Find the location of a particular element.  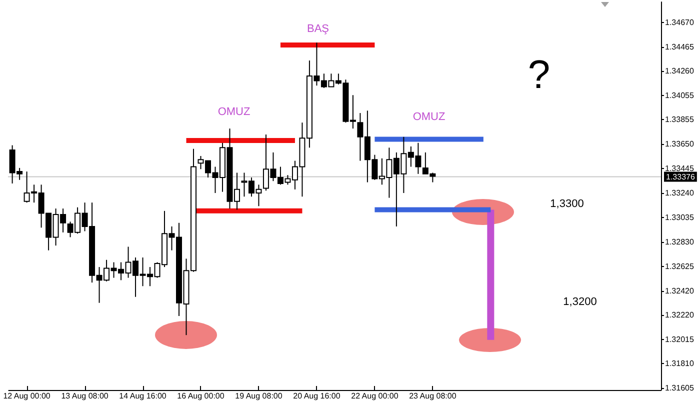

x-tick-label: 12 Aug 00:00 is located at coordinates (27, 396).